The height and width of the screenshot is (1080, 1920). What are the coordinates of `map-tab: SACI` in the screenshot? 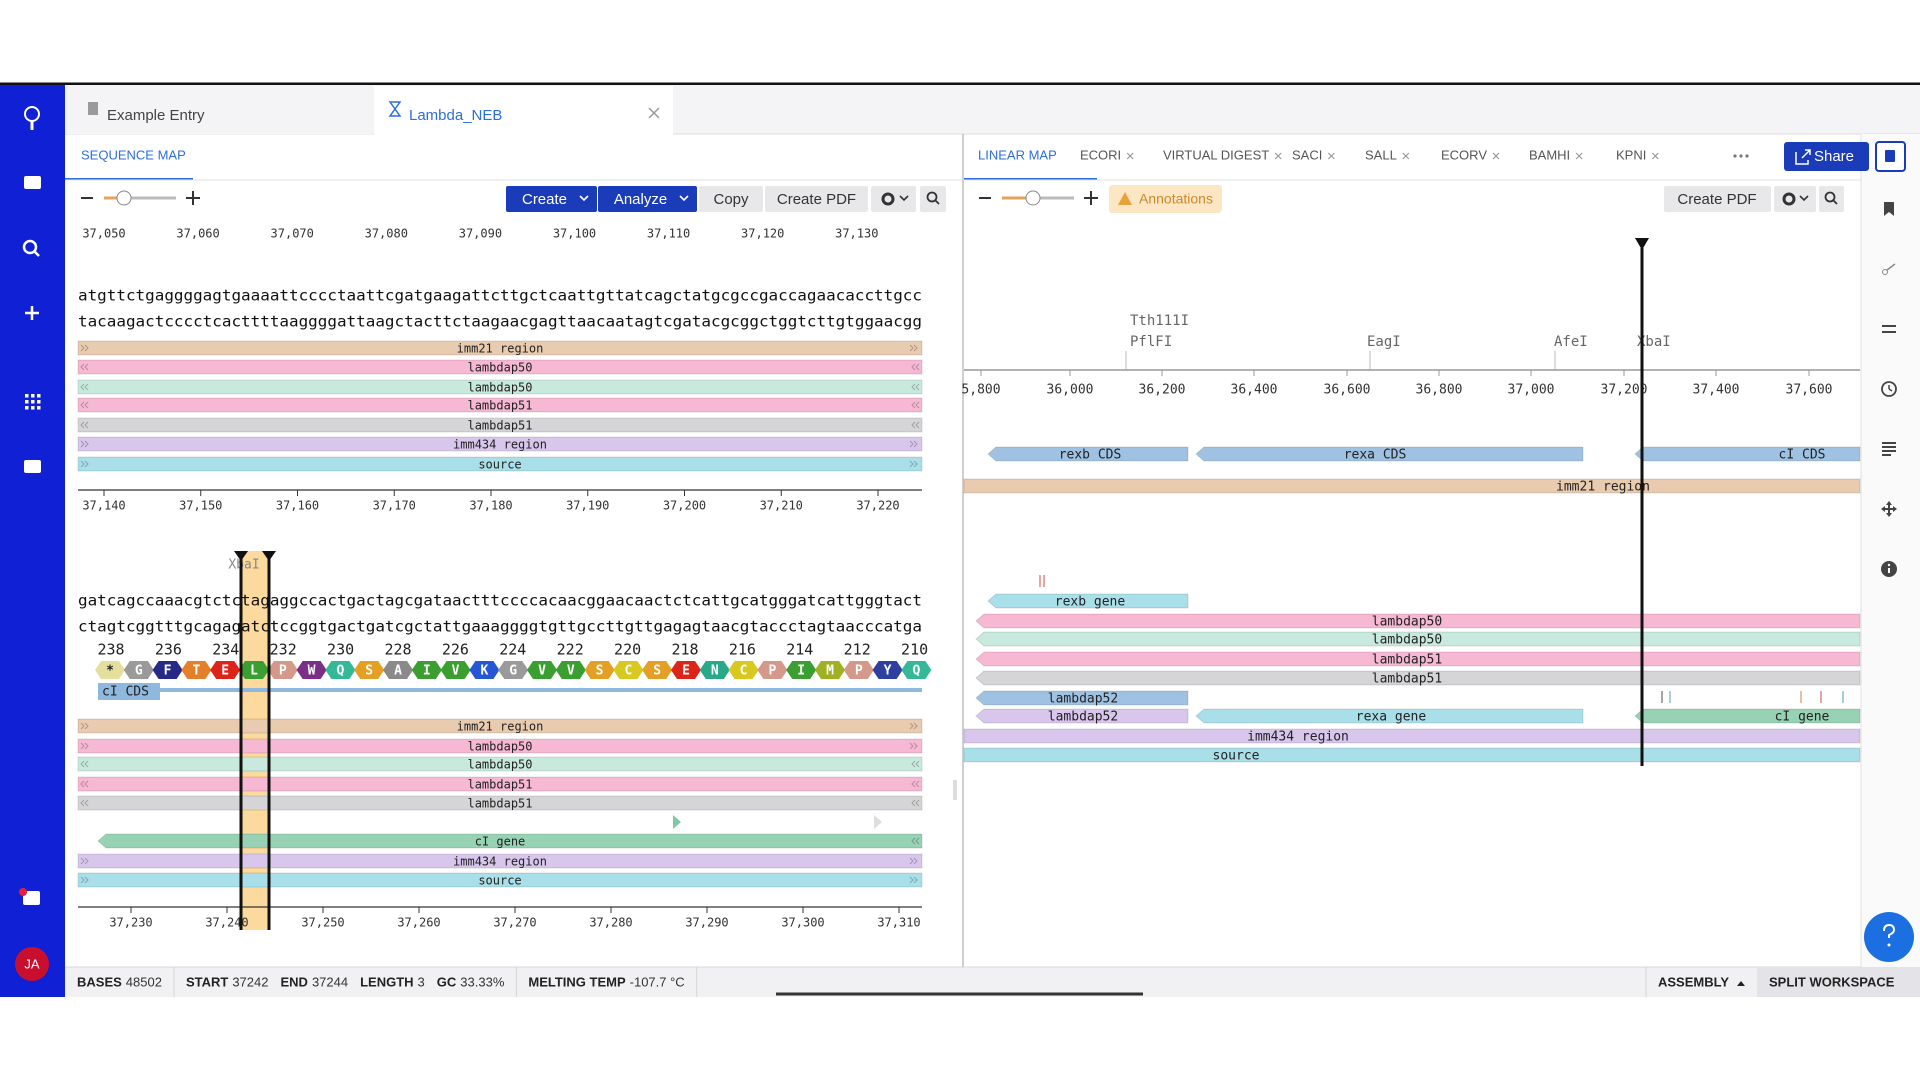 It's located at (1307, 154).